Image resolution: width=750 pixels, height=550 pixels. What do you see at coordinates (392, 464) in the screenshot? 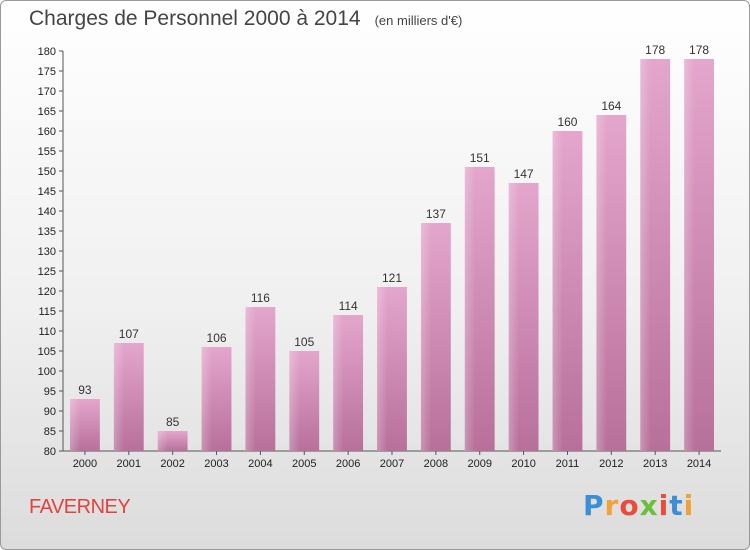
I see `x-tick-label: 2007` at bounding box center [392, 464].